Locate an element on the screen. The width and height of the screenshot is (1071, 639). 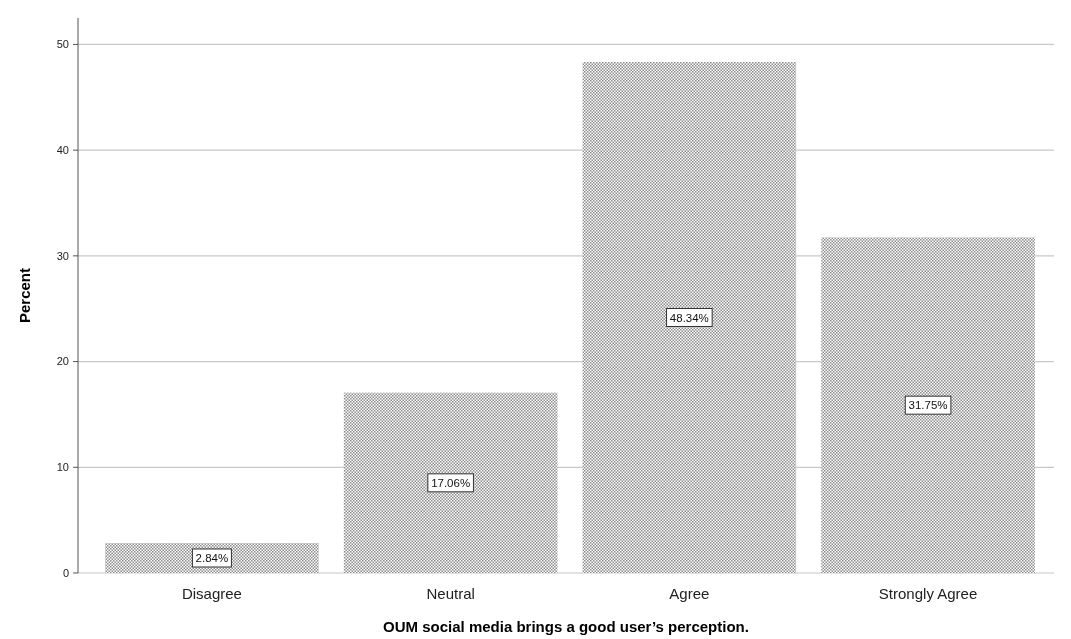
y-tick-label: 50 is located at coordinates (62, 44).